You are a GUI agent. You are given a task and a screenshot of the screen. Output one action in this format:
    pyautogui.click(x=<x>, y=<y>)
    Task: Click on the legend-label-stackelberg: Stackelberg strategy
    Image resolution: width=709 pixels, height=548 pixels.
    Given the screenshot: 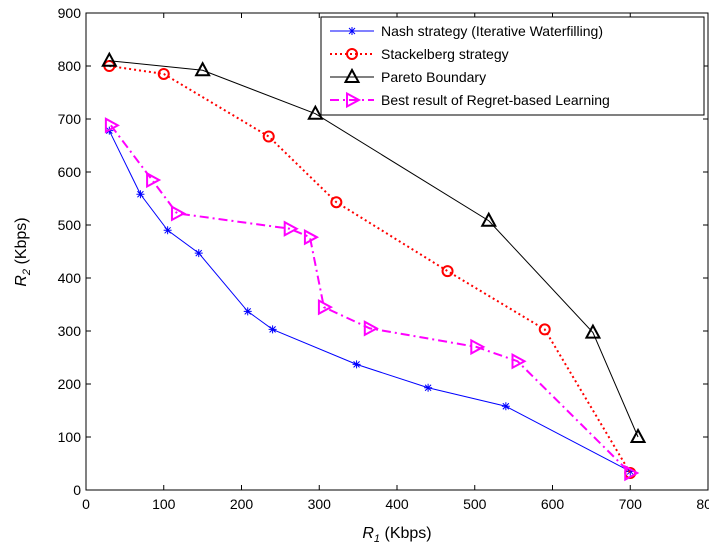 What is the action you would take?
    pyautogui.click(x=445, y=54)
    